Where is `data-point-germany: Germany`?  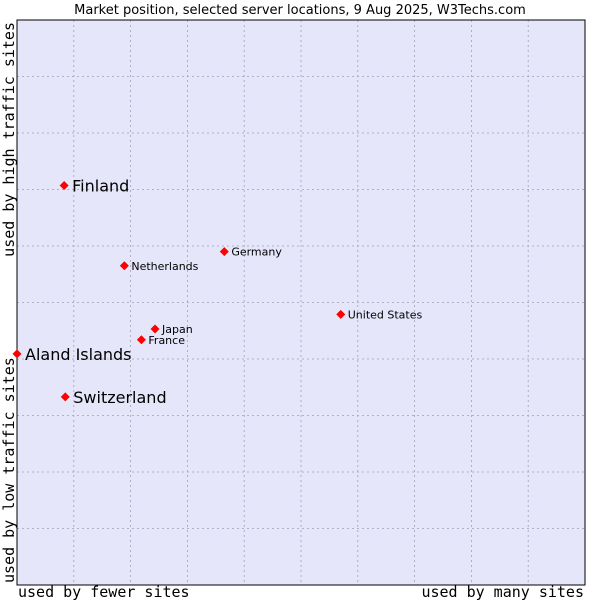 data-point-germany: Germany is located at coordinates (250, 252).